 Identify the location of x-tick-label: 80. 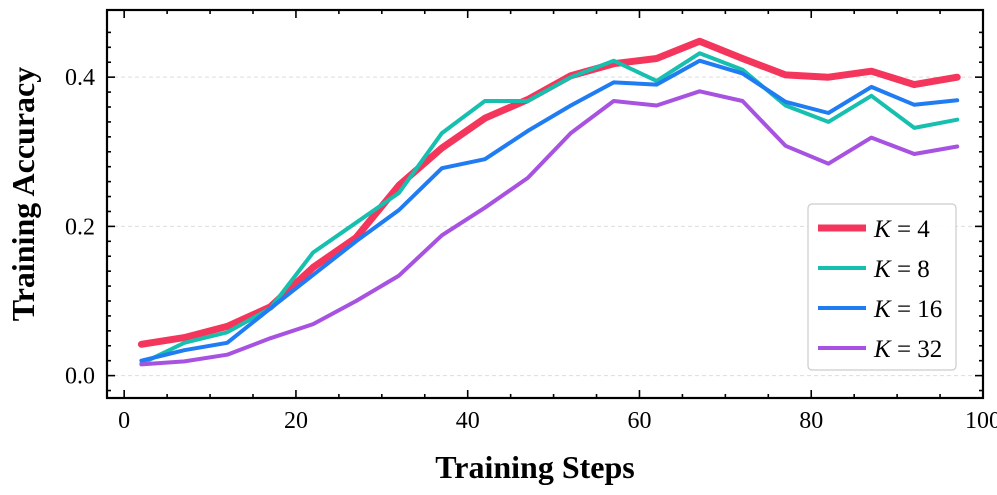
(811, 421).